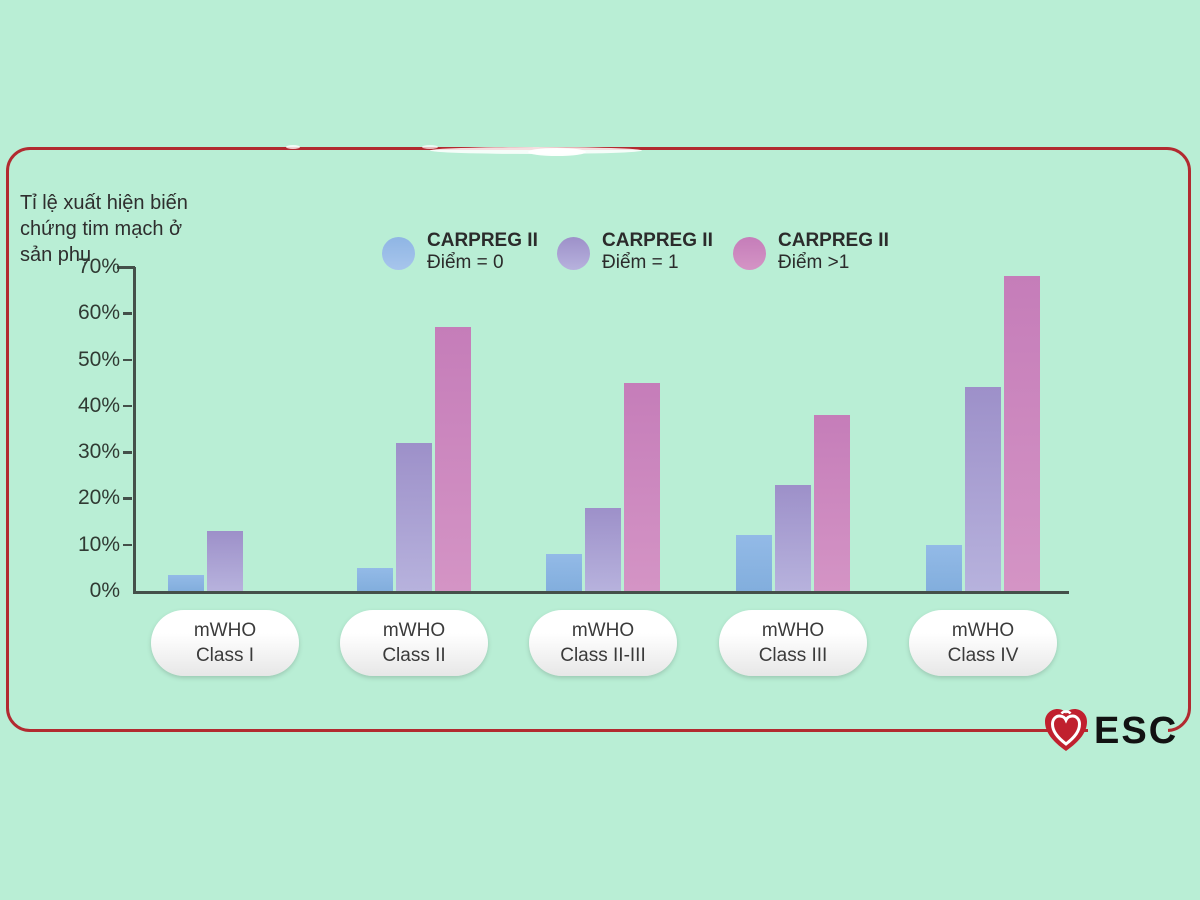 The width and height of the screenshot is (1200, 900). What do you see at coordinates (225, 643) in the screenshot?
I see `category-pill-1: mWHO Class I` at bounding box center [225, 643].